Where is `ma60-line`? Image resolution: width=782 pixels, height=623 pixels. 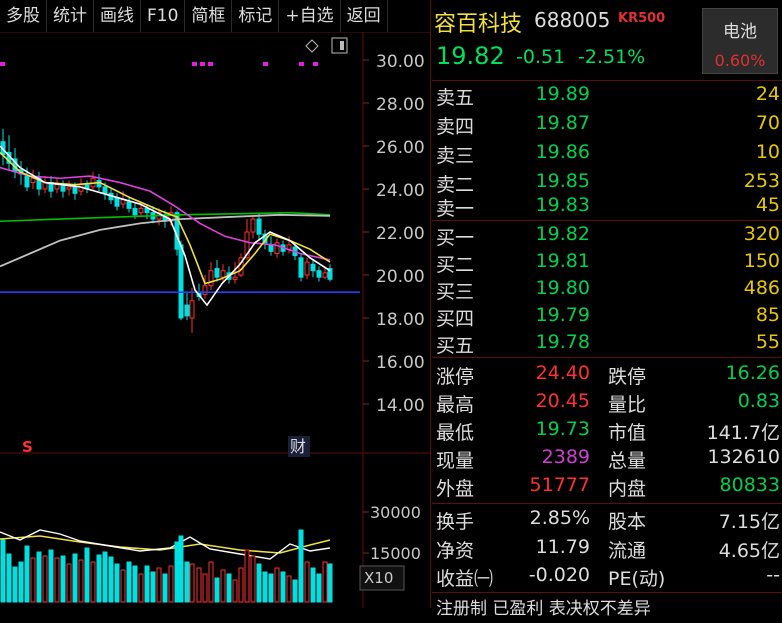
ma60-line is located at coordinates (165, 217).